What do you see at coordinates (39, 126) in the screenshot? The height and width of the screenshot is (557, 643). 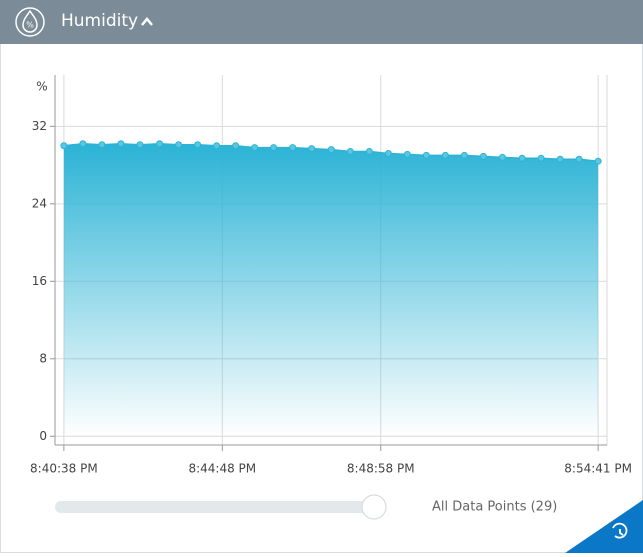 I see `y-tick-label: 32` at bounding box center [39, 126].